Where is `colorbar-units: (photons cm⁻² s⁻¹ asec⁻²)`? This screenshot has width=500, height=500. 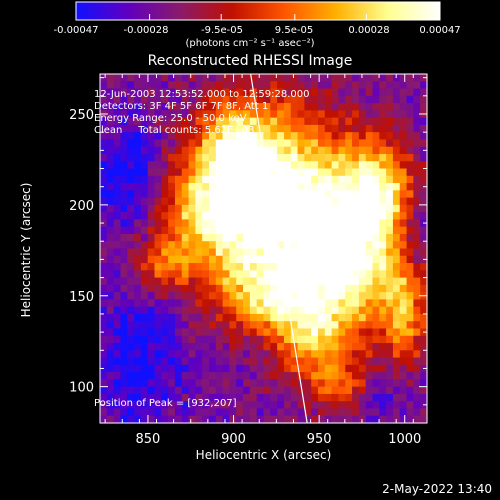 colorbar-units: (photons cm⁻² s⁻¹ asec⁻²) is located at coordinates (250, 43).